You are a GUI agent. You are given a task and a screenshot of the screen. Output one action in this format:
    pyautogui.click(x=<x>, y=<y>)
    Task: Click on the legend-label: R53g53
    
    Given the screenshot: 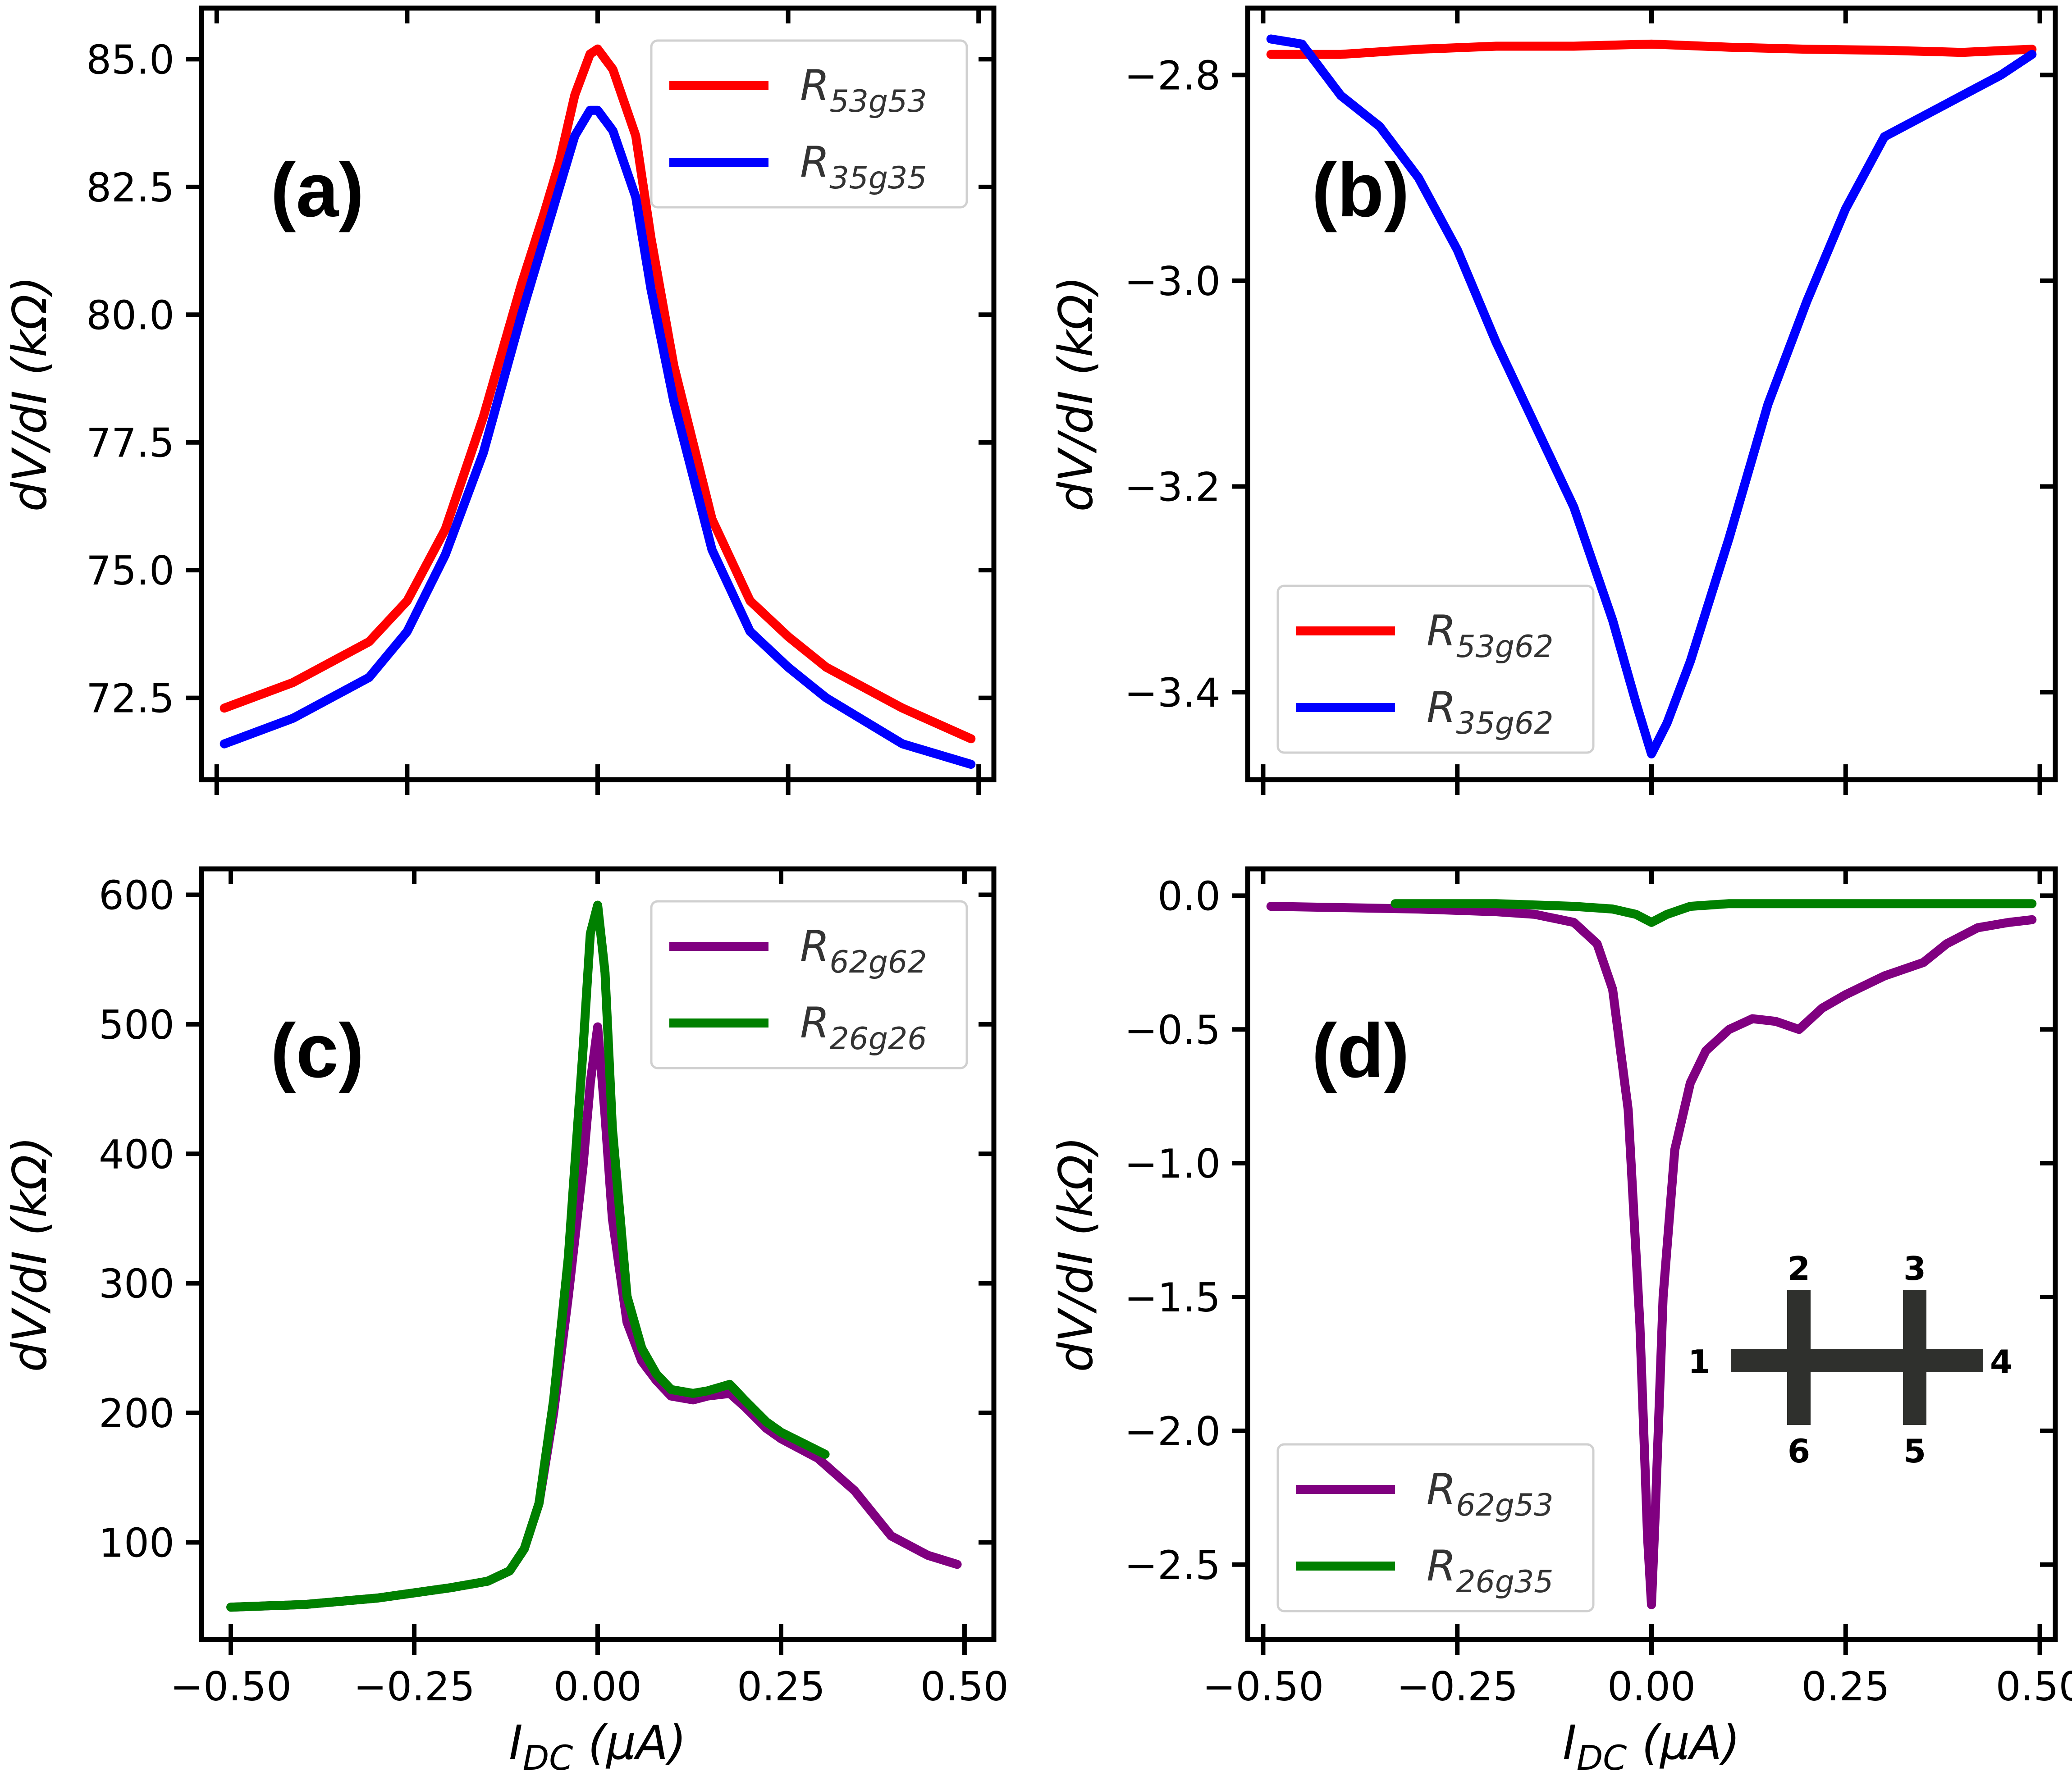 What is the action you would take?
    pyautogui.click(x=863, y=90)
    